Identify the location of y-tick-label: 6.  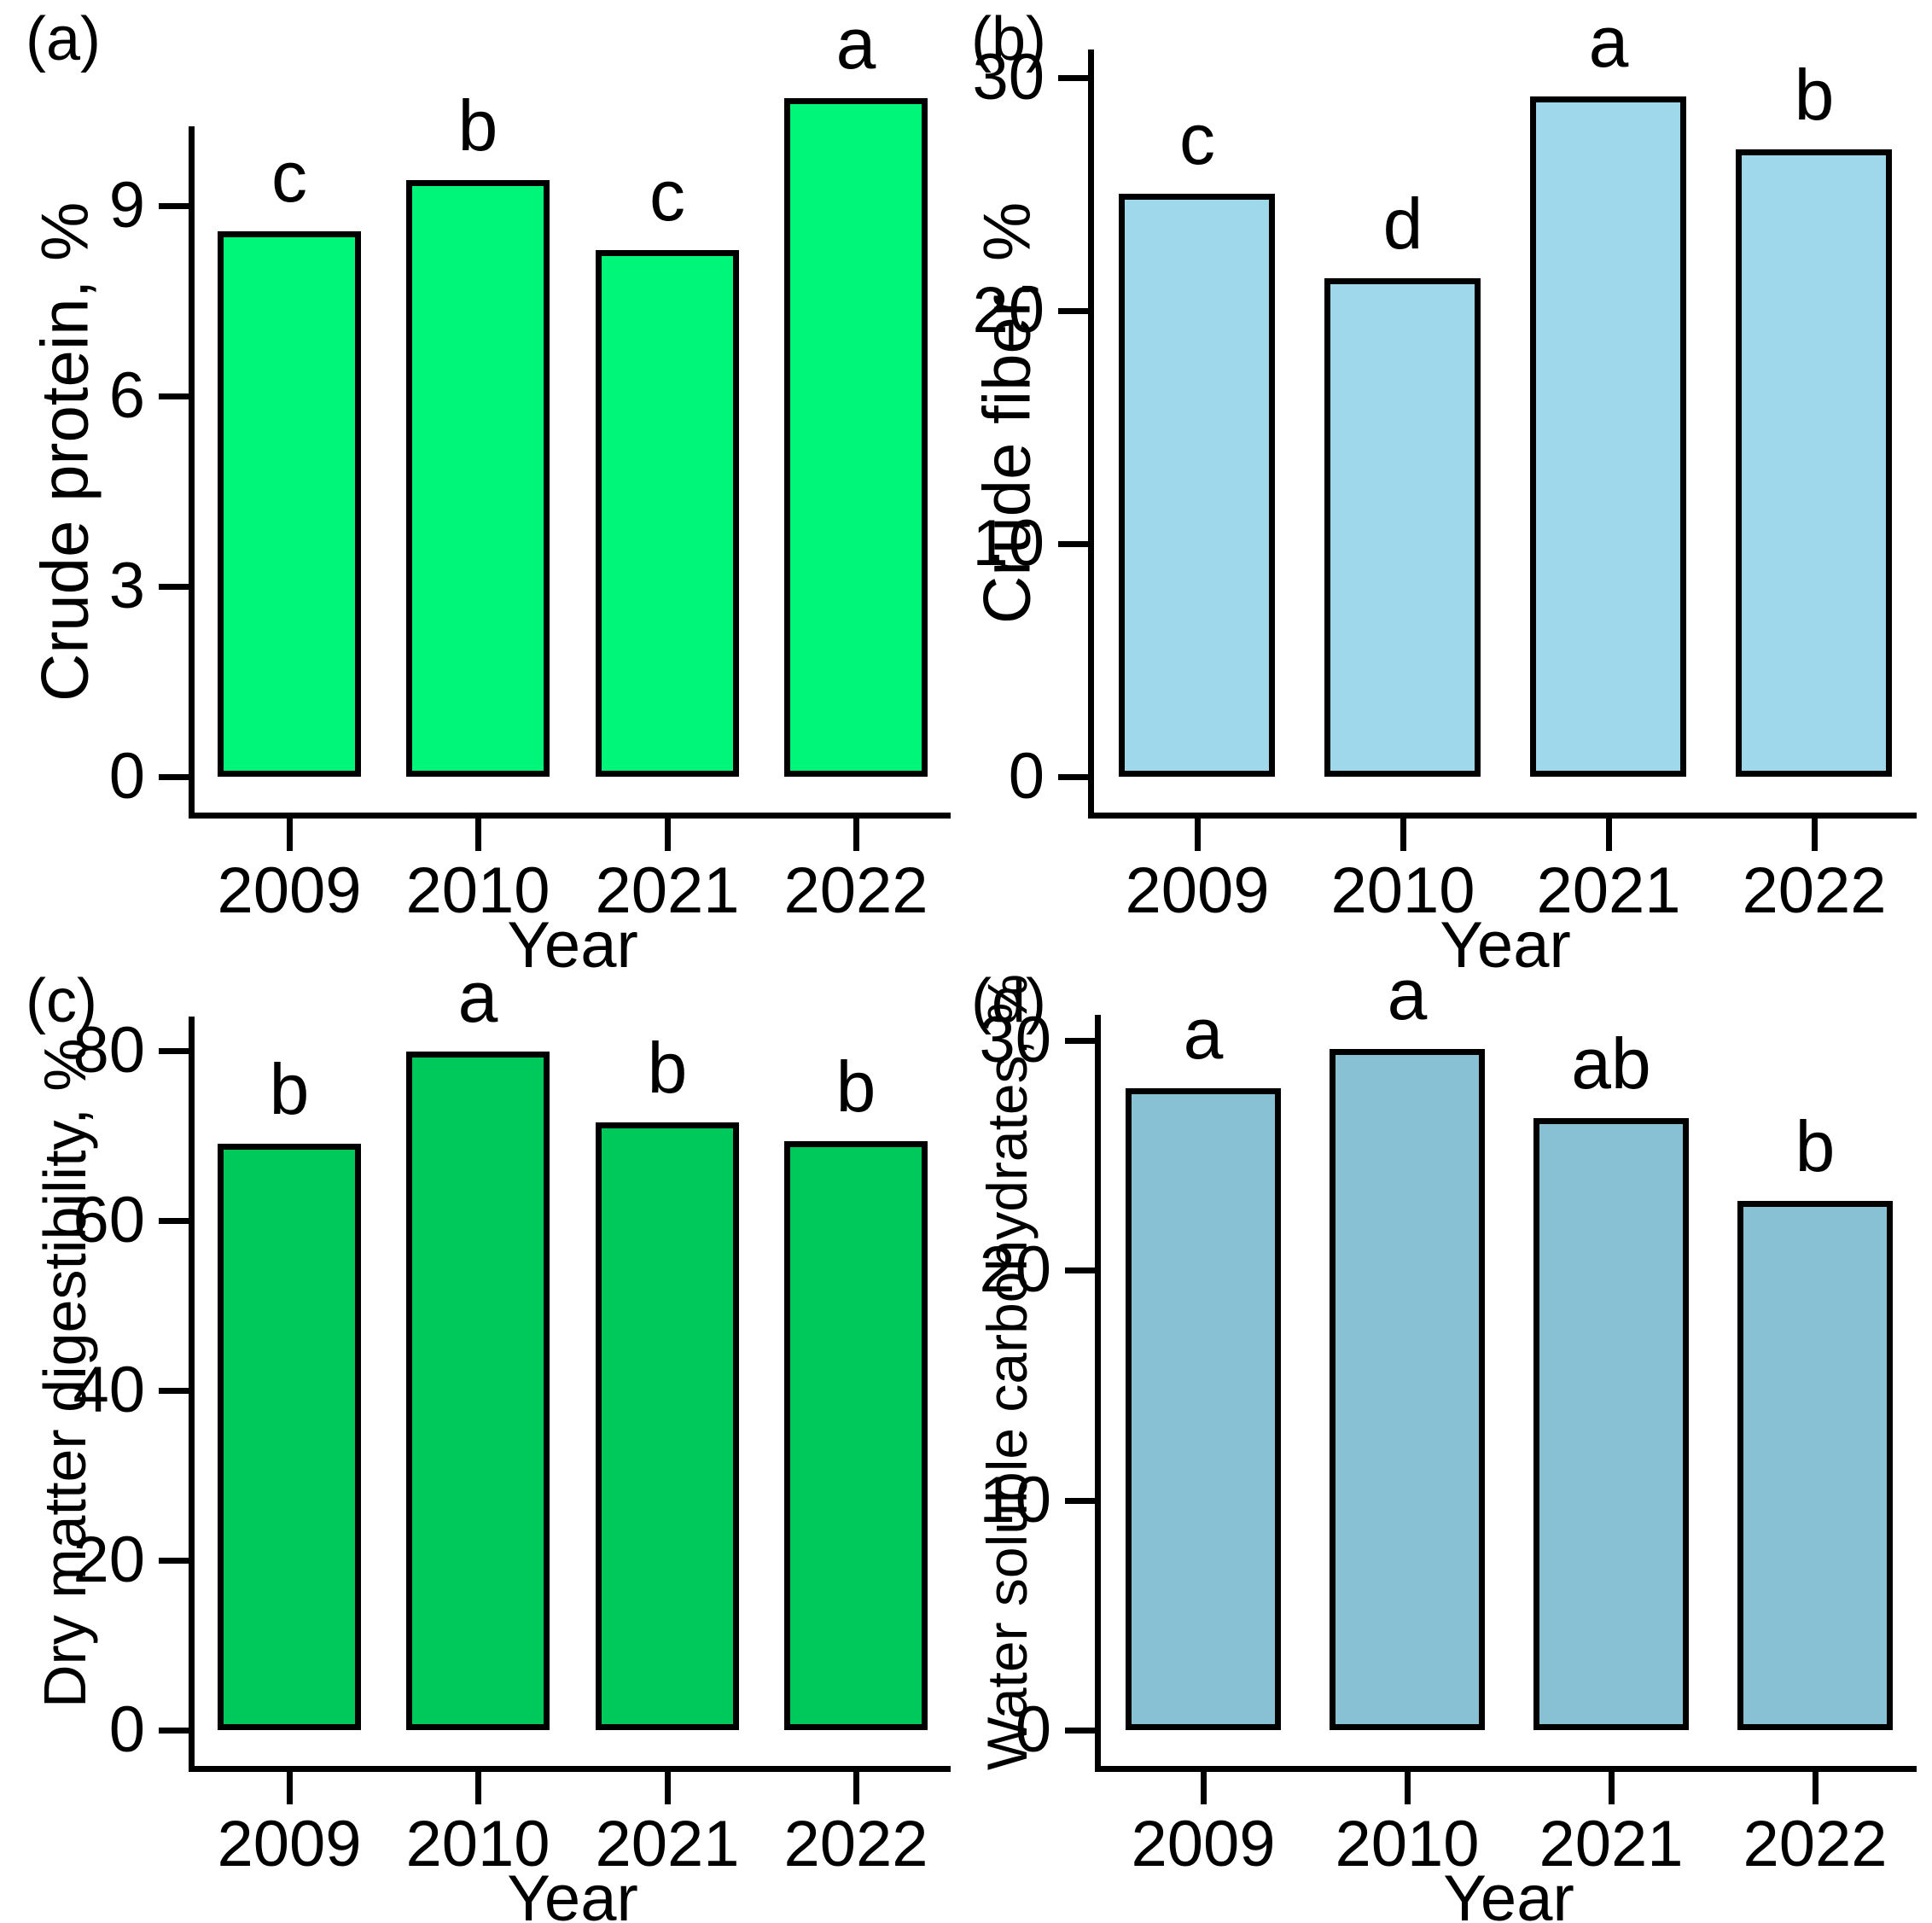
(126, 395).